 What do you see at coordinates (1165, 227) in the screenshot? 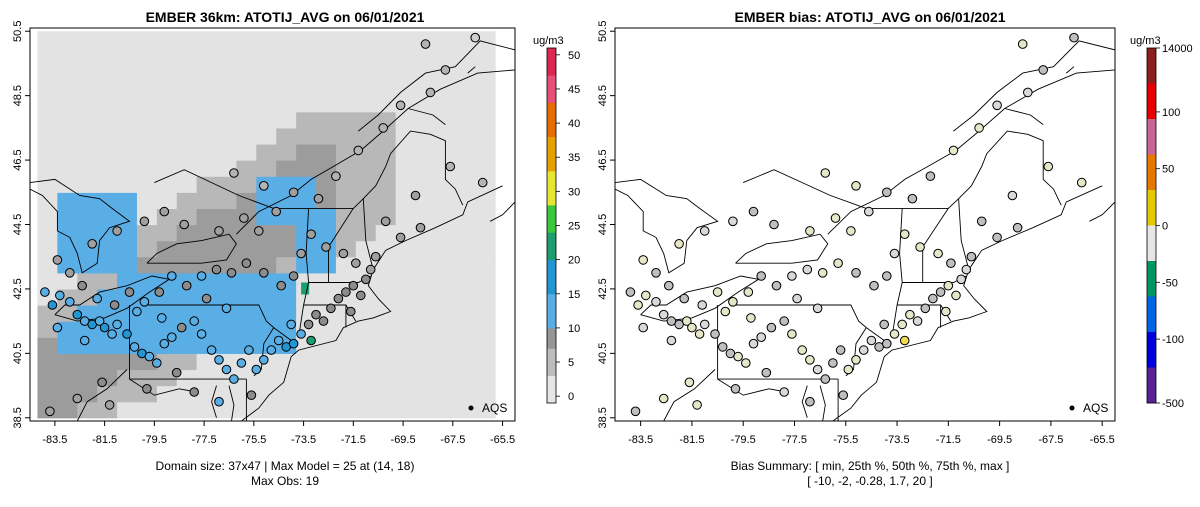
I see `bias-colorbar-tick-label: 0` at bounding box center [1165, 227].